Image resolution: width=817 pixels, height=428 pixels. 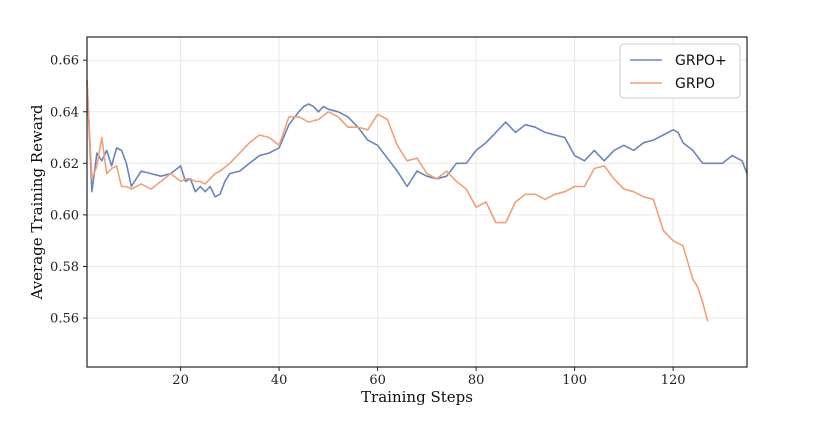 I want to click on legend-box, so click(x=680, y=71).